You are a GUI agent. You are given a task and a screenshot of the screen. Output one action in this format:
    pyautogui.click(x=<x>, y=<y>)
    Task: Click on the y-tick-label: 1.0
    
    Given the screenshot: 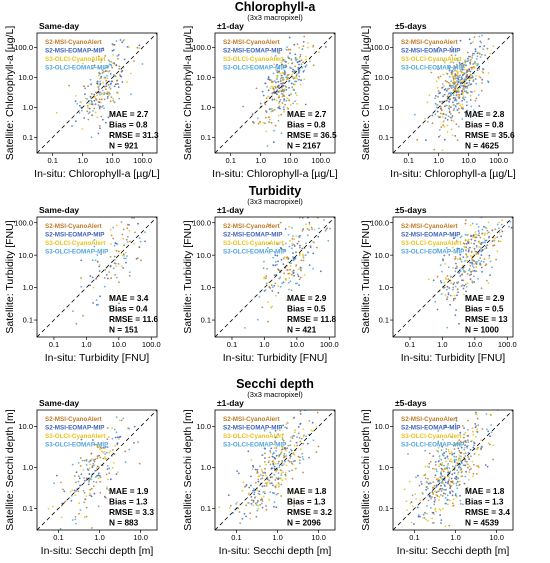 What is the action you would take?
    pyautogui.click(x=384, y=107)
    